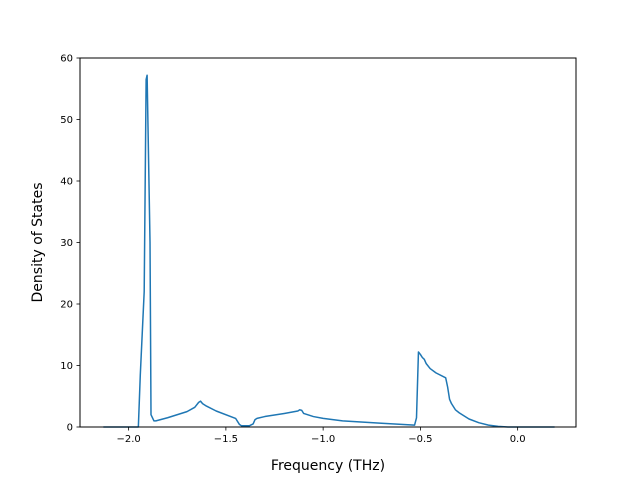  I want to click on y-tick-label: 0, so click(70, 428).